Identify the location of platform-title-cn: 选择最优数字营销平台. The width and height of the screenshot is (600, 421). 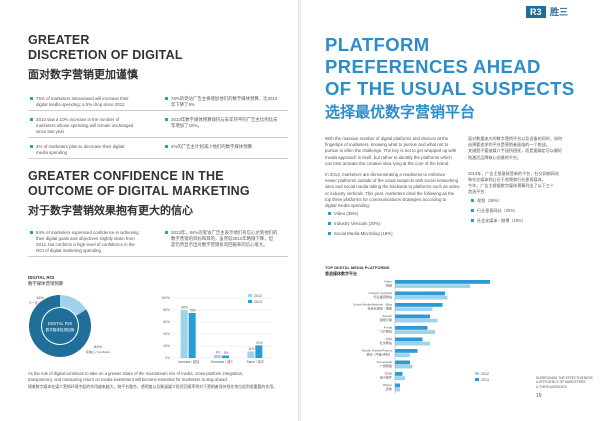
(400, 112).